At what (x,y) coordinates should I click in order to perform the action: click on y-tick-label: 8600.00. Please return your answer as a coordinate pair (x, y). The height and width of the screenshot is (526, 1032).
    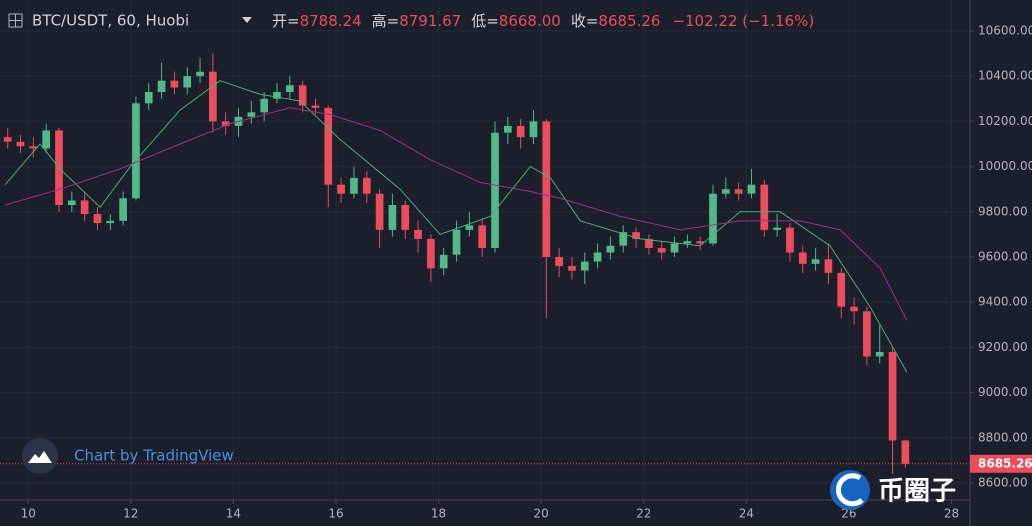
    Looking at the image, I should click on (1003, 483).